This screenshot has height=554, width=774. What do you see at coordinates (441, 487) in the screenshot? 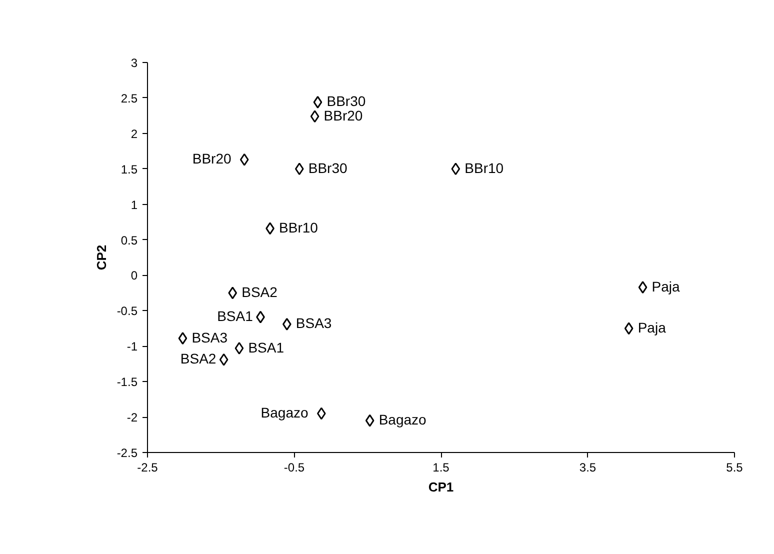
I see `x-axis-title: CP1` at bounding box center [441, 487].